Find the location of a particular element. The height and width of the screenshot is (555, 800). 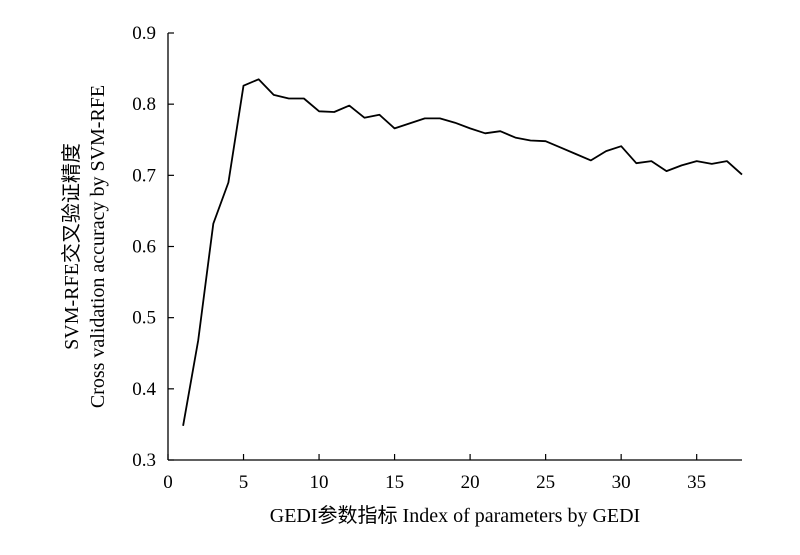

y-tick-label: 0.4 is located at coordinates (144, 389).